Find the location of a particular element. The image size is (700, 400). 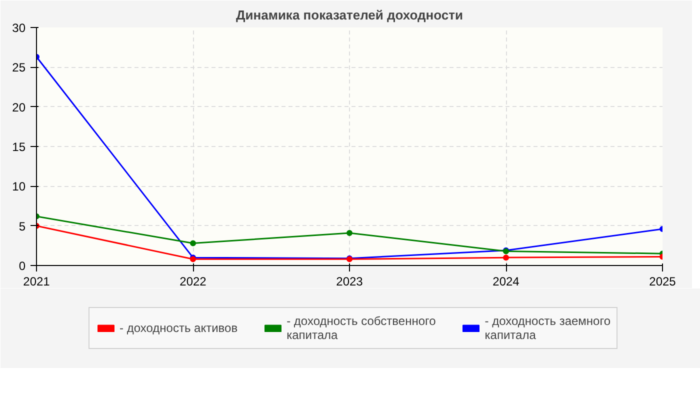

y-tick-label: 25 is located at coordinates (19, 67).